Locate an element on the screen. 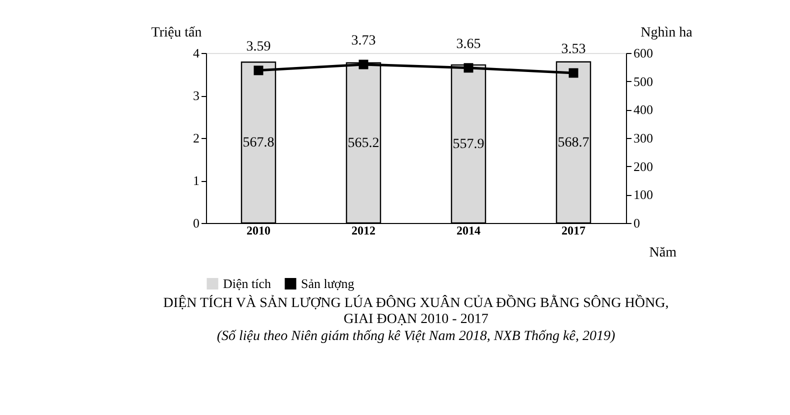 The height and width of the screenshot is (415, 790). y2-axis-title: Nghìn ha is located at coordinates (667, 33).